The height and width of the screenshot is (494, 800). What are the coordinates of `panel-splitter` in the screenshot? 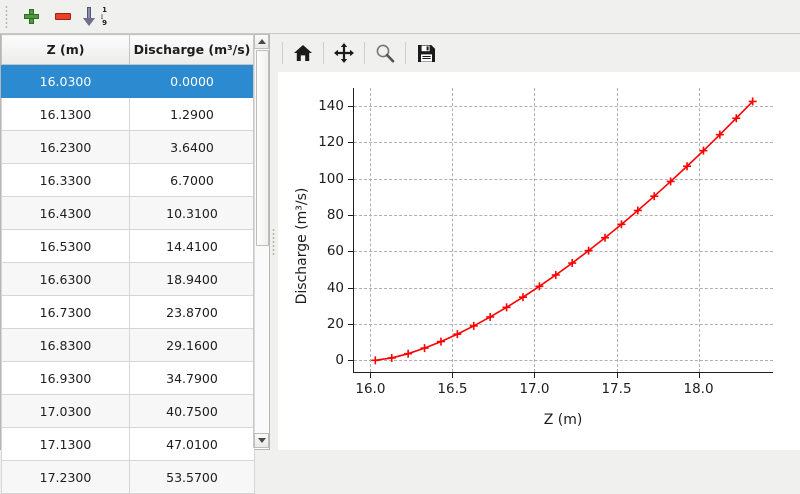 It's located at (274, 242).